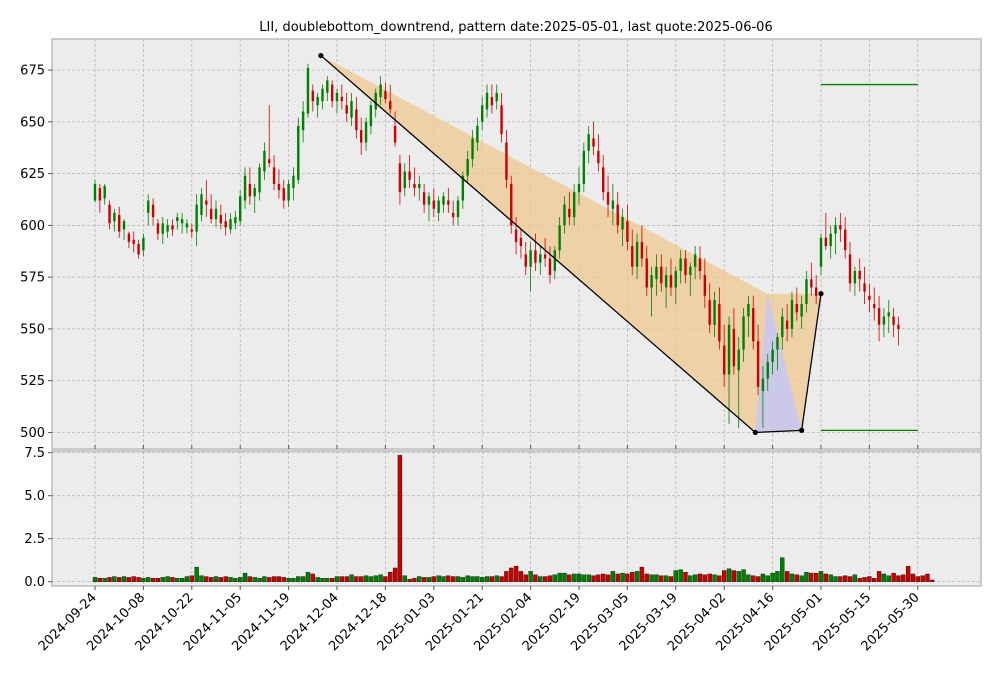 This screenshot has height=682, width=1001. Describe the element at coordinates (821, 294) in the screenshot. I see `pattern-vertex` at that location.